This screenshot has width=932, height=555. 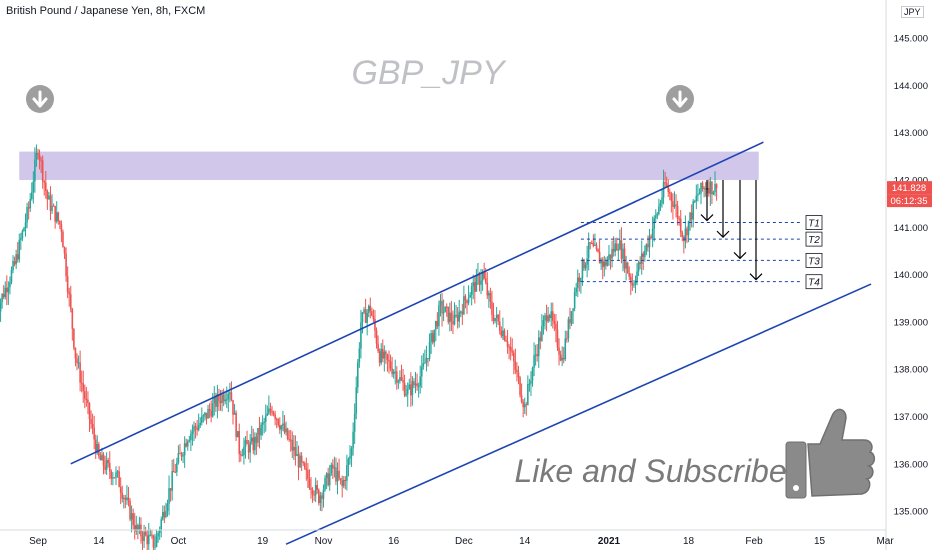 What do you see at coordinates (689, 541) in the screenshot?
I see `time-tick-label: 18` at bounding box center [689, 541].